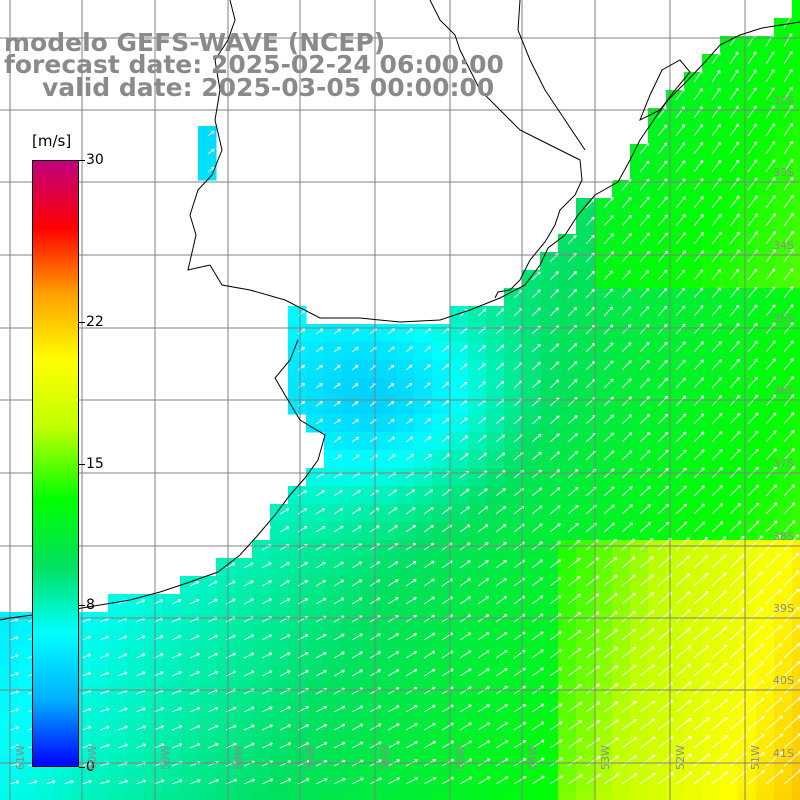  Describe the element at coordinates (783, 100) in the screenshot. I see `latitude-label: 32S` at that location.